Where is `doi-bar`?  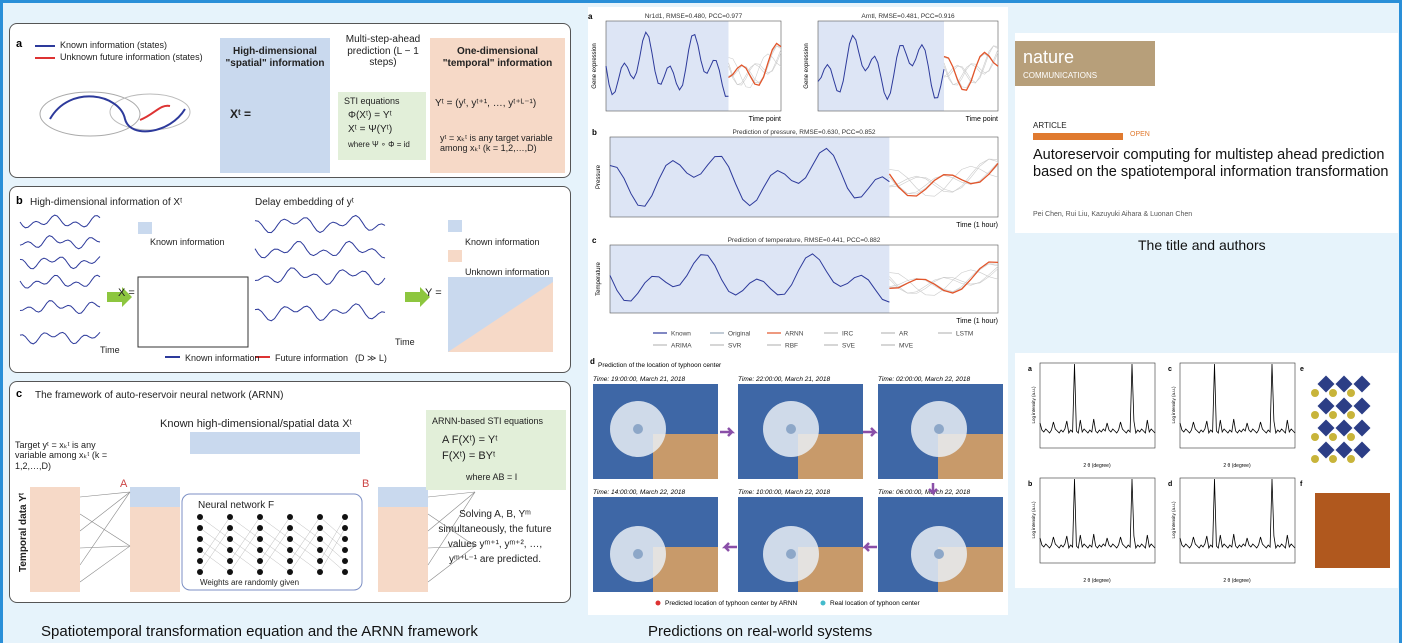 doi-bar is located at coordinates (1078, 136).